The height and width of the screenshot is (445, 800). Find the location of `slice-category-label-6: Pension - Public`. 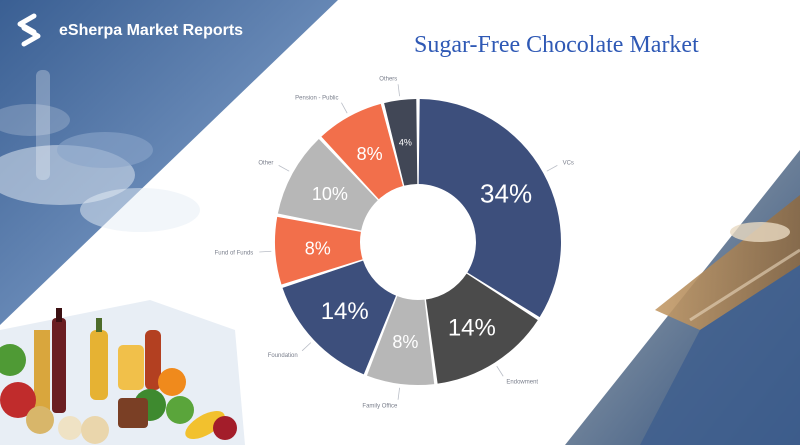

slice-category-label-6: Pension - Public is located at coordinates (316, 98).